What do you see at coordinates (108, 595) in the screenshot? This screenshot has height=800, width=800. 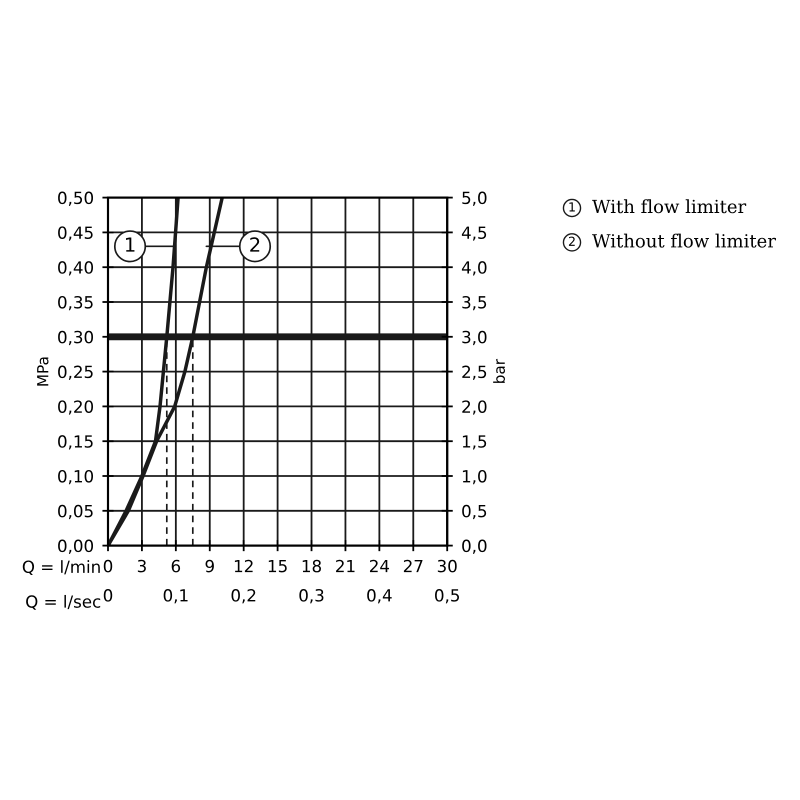 I see `x2-tick-label: 0` at bounding box center [108, 595].